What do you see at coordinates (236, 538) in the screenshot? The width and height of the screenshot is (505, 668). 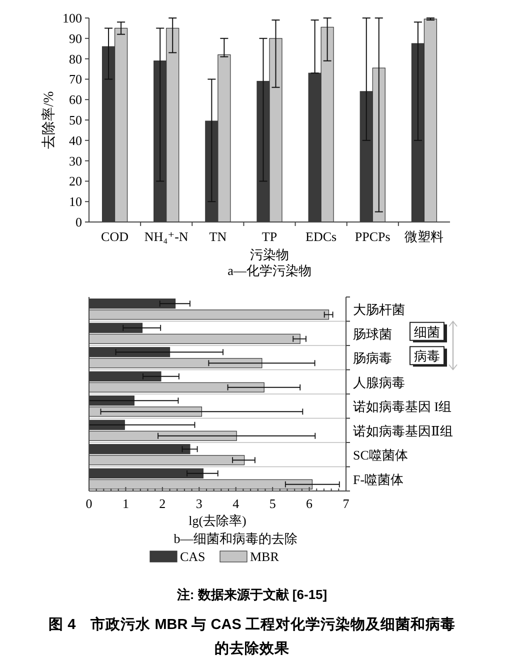 I see `text: b—细菌和病毒的去除` at bounding box center [236, 538].